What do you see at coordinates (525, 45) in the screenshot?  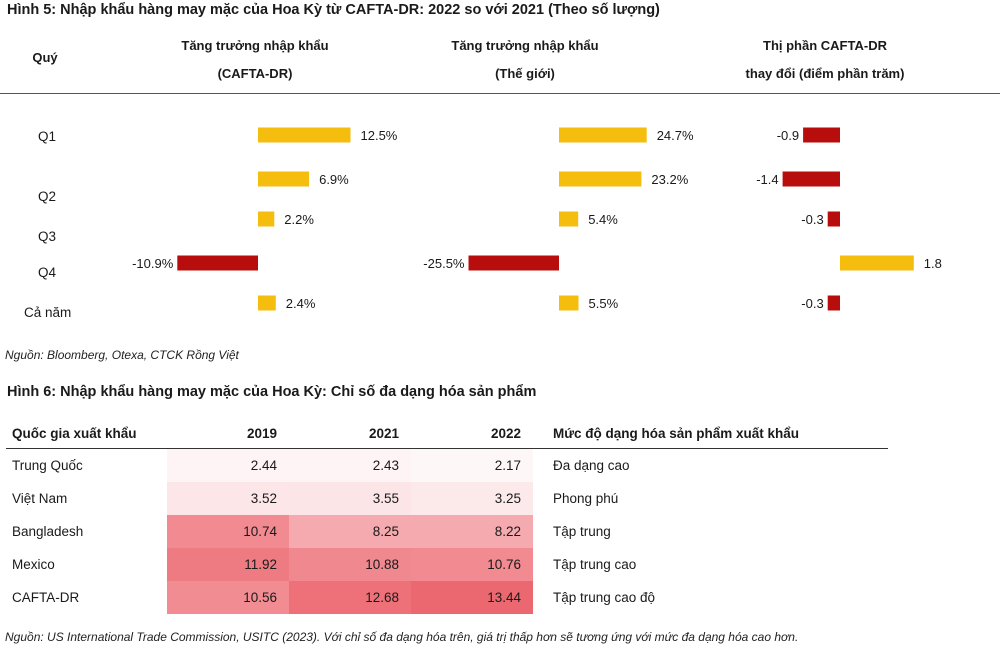 I see `world-growth-header-line1: Tăng trưởng nhập khẩu` at bounding box center [525, 45].